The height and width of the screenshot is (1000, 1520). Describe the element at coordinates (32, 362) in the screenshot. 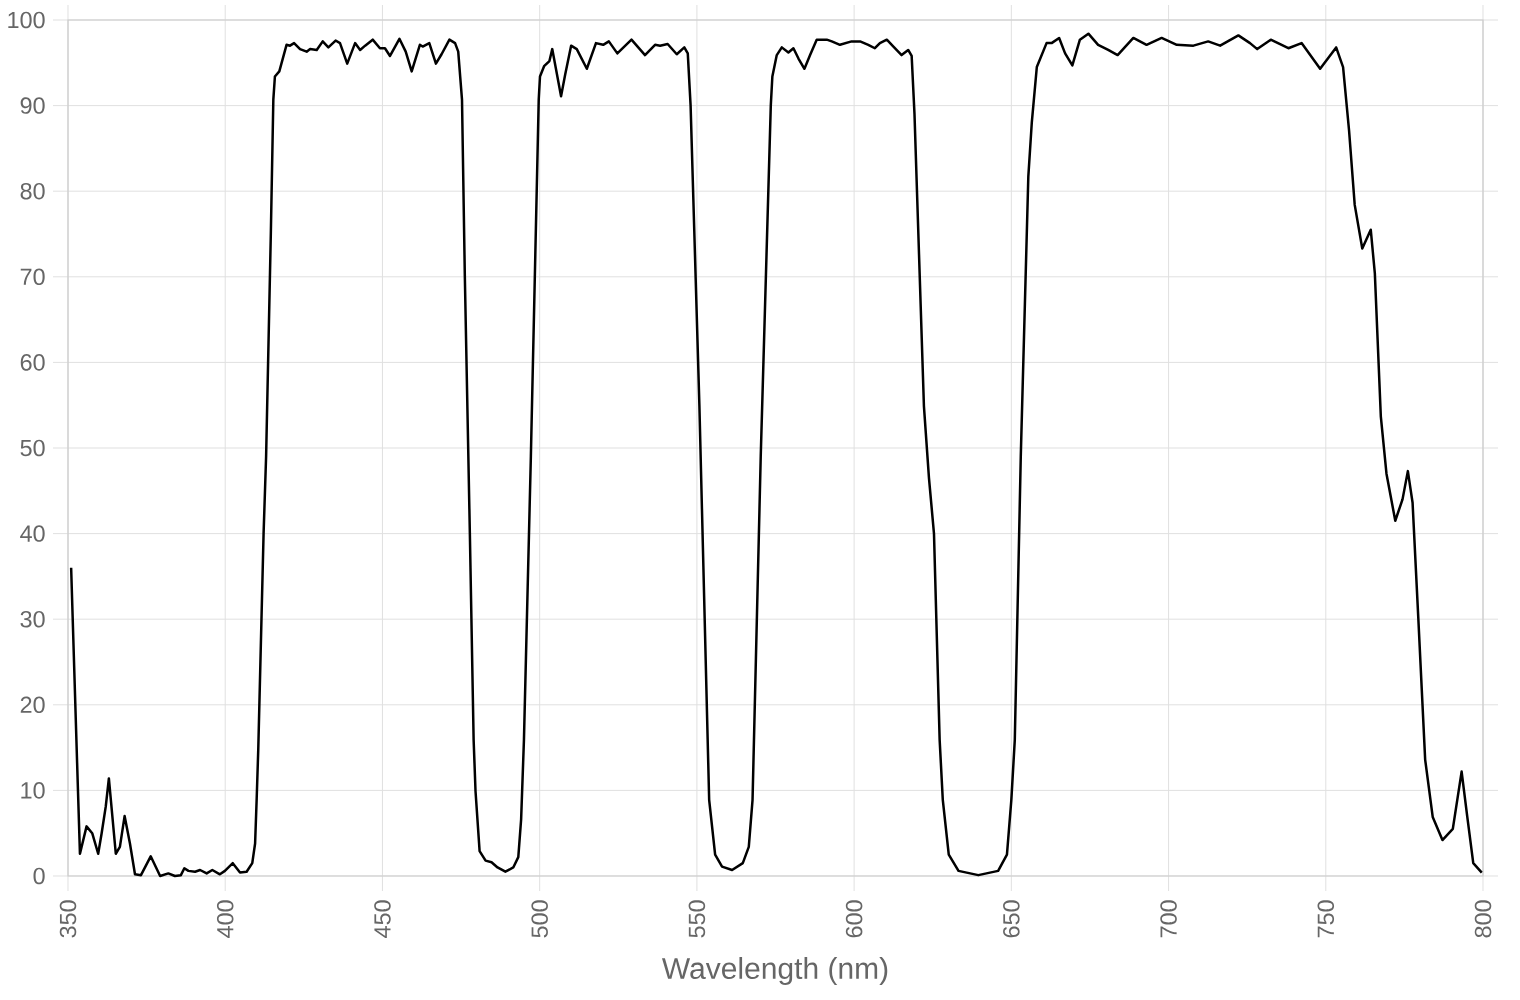

I see `y-tick-label: 60` at that location.